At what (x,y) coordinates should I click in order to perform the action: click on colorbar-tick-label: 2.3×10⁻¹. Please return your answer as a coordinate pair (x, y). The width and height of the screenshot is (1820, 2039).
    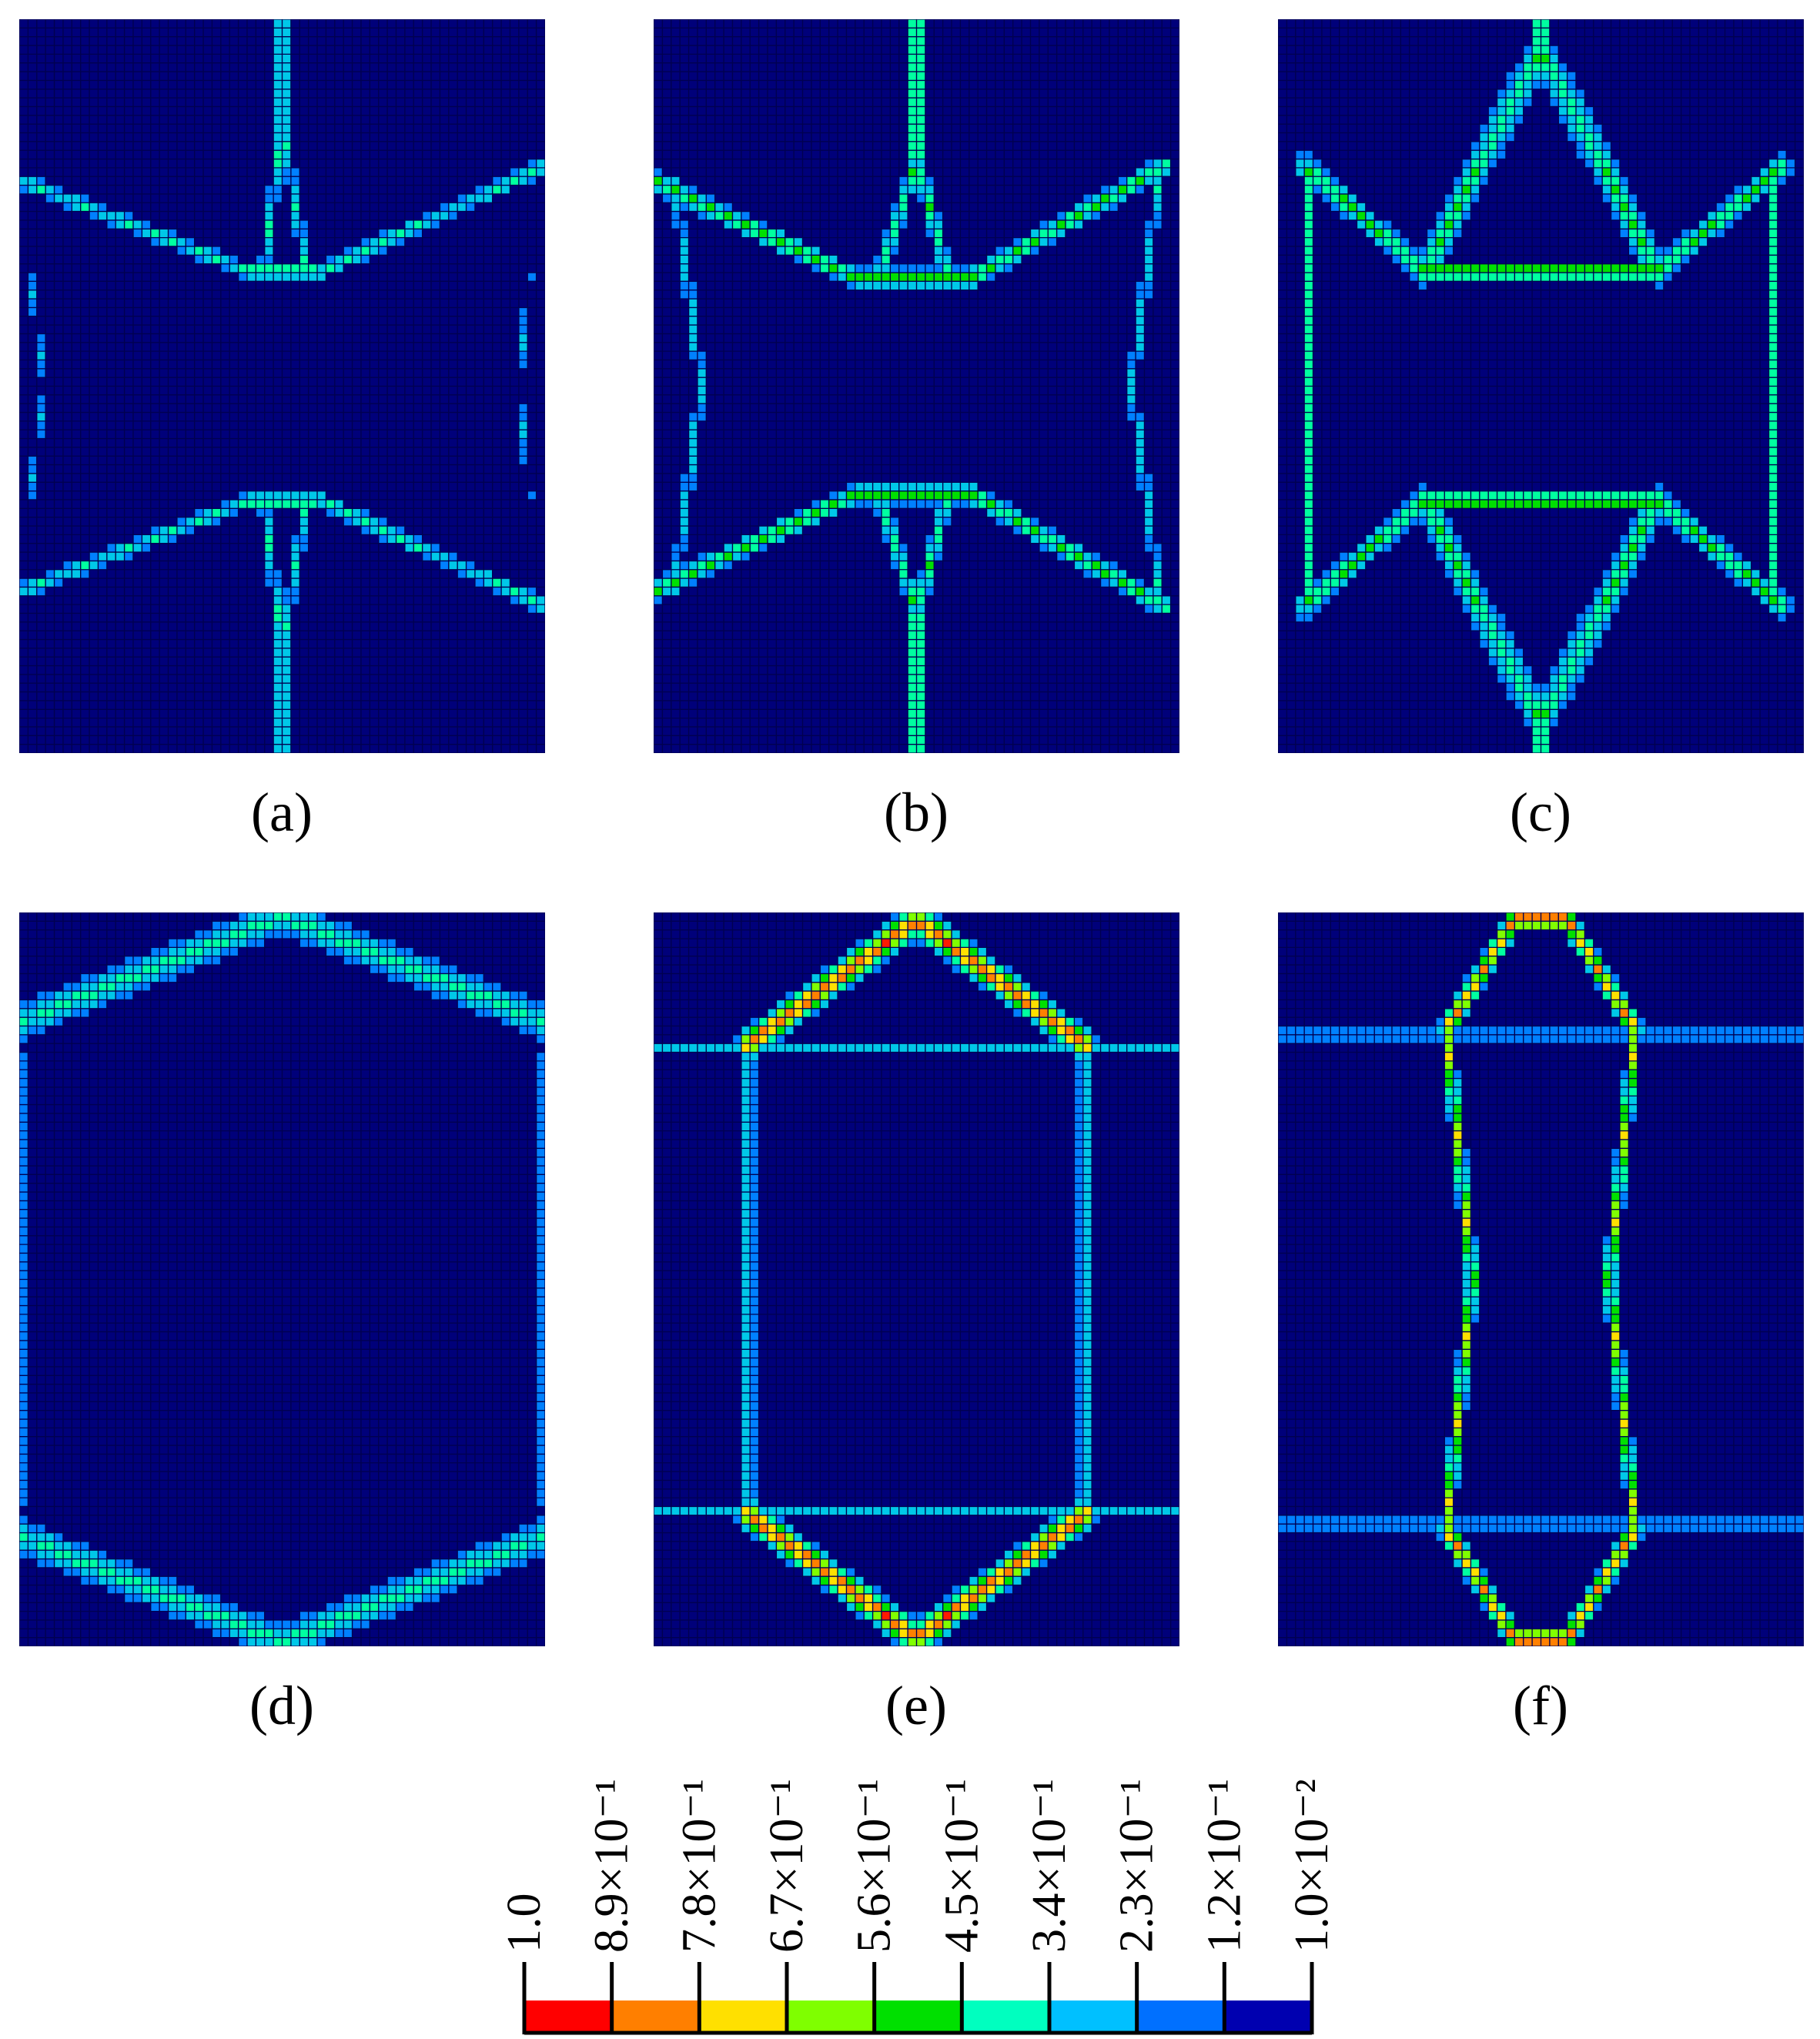
    Looking at the image, I should click on (1137, 1866).